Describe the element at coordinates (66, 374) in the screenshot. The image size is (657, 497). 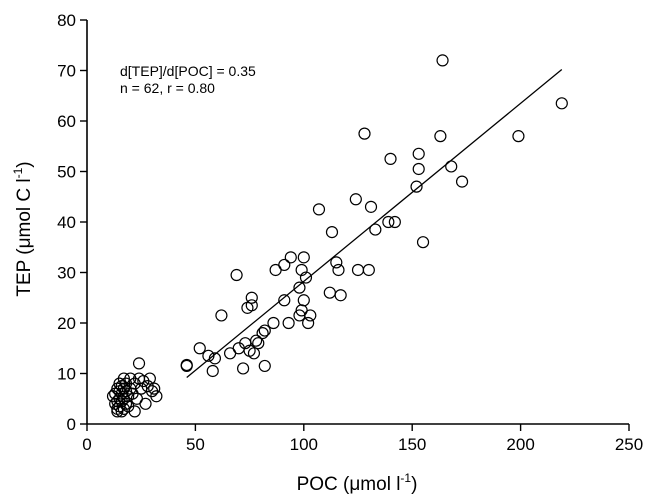
I see `y-tick-label: 10` at that location.